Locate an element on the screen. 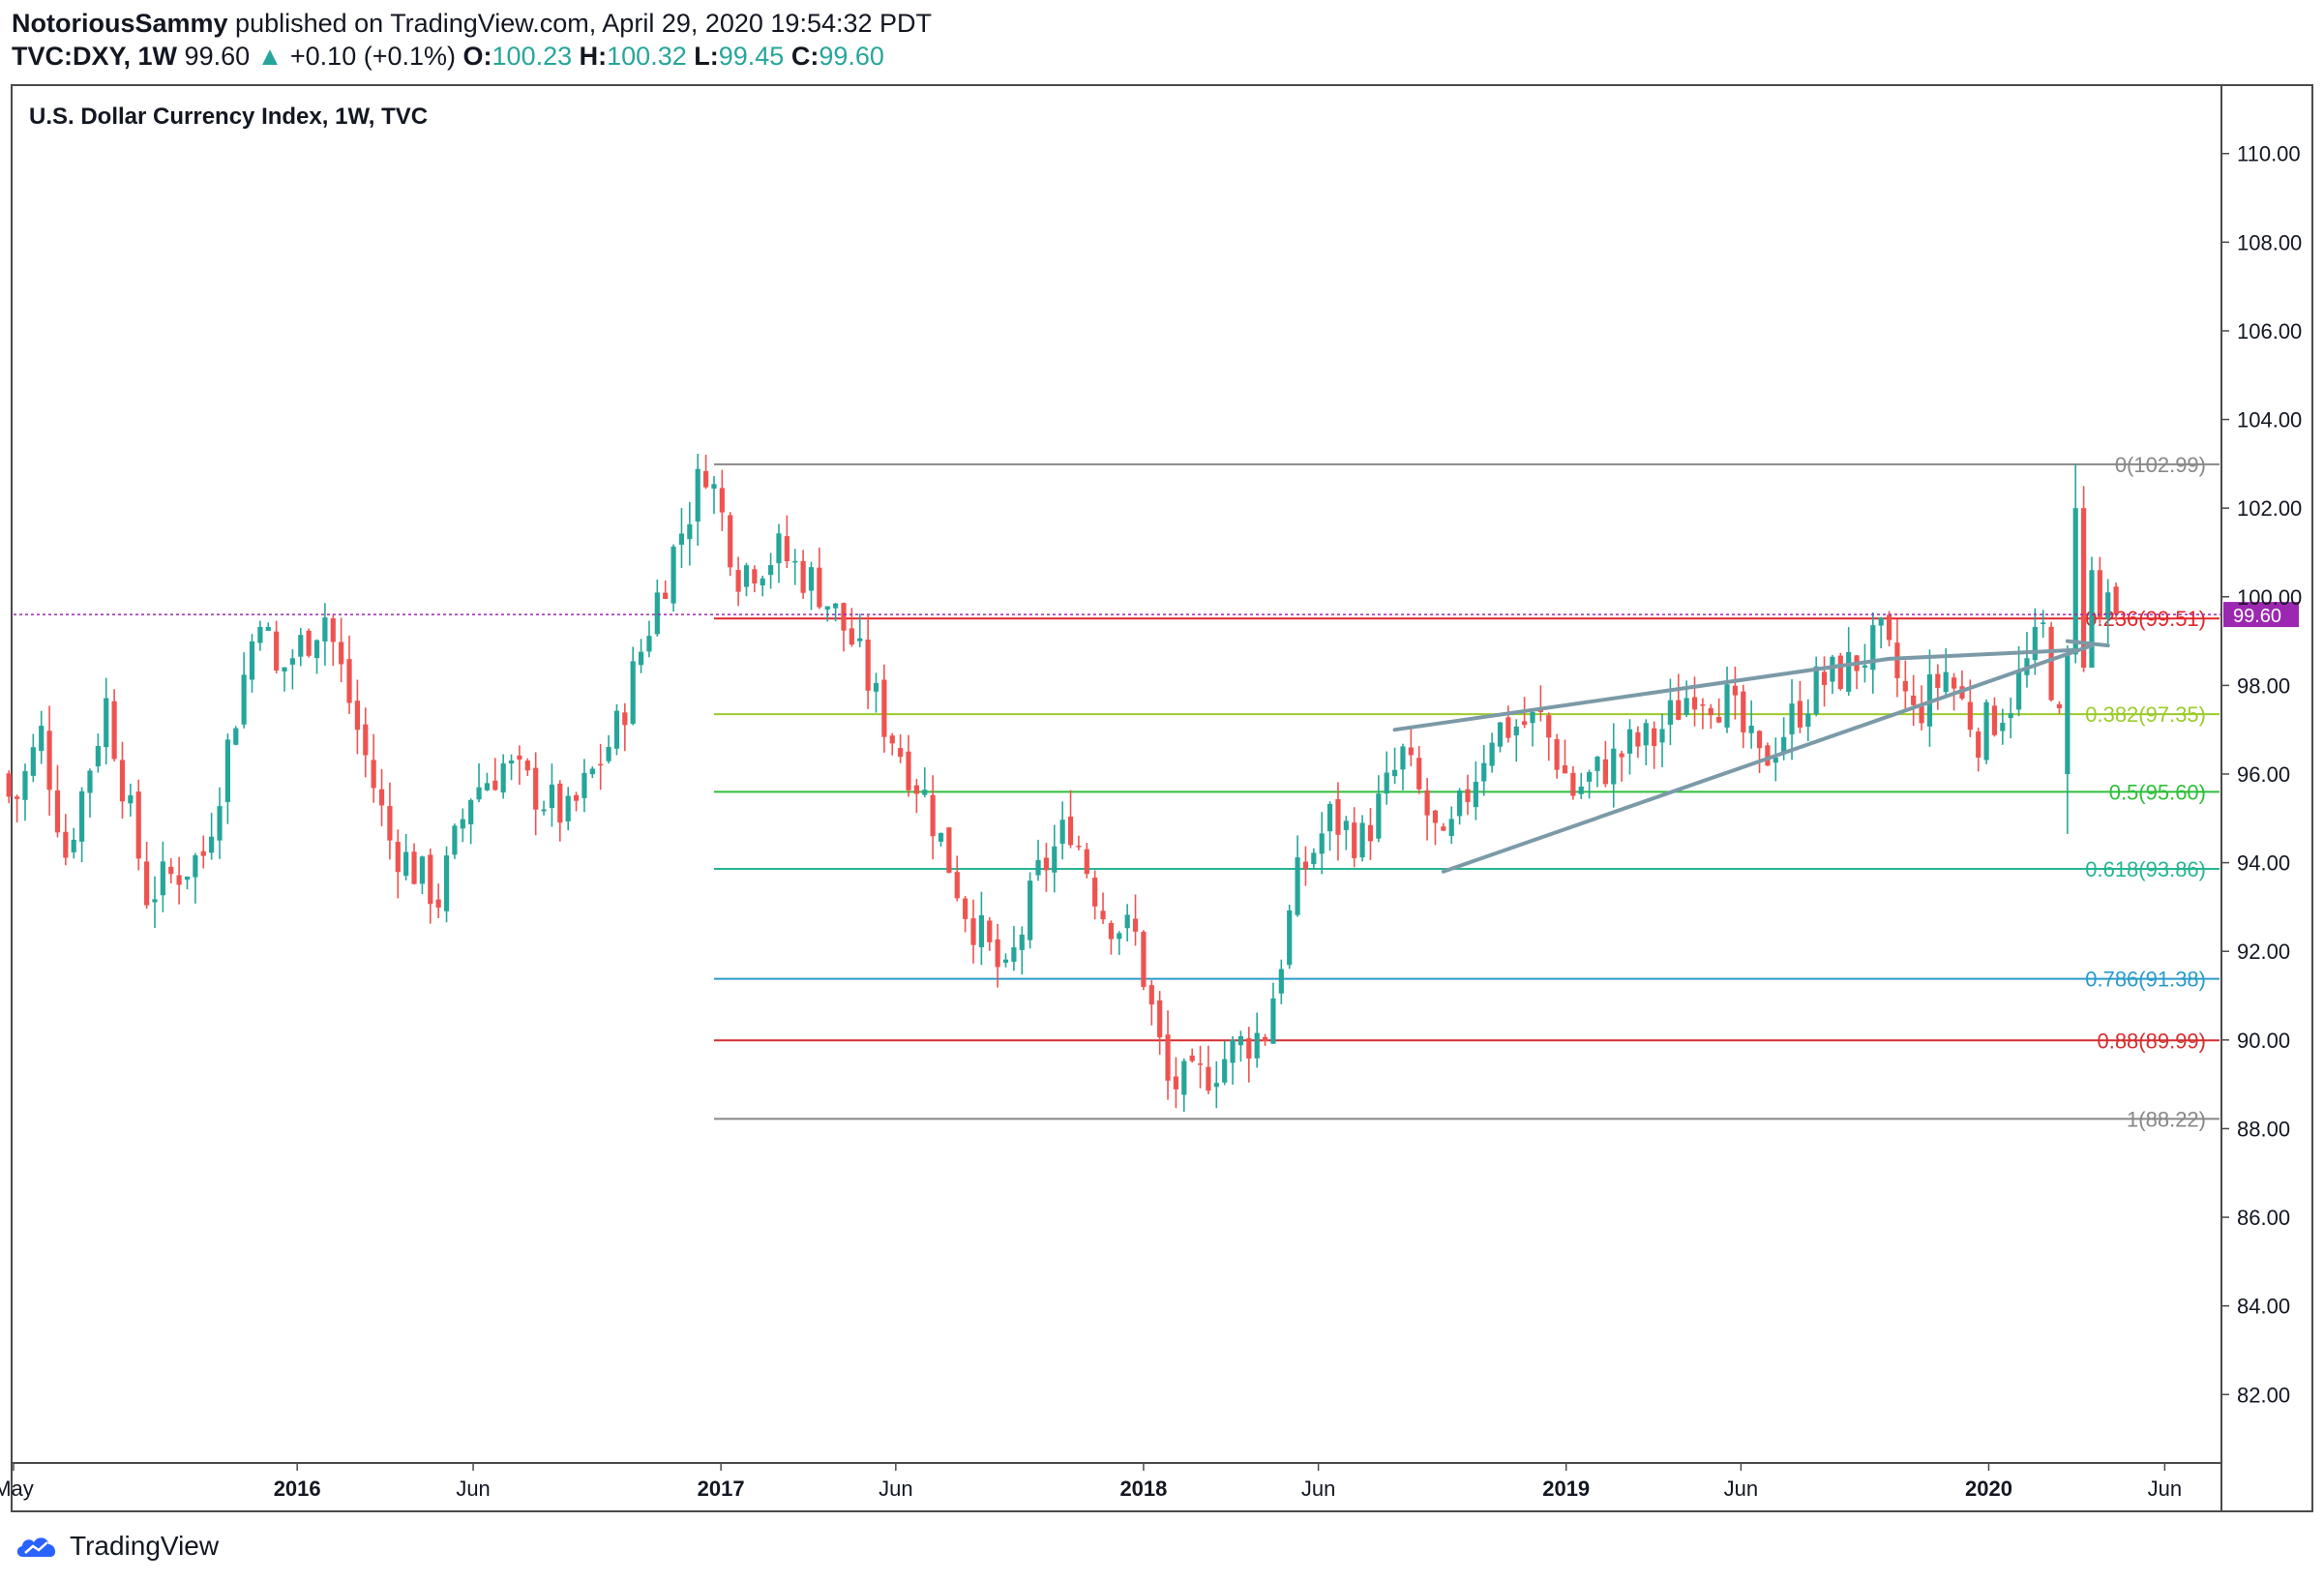 Image resolution: width=2324 pixels, height=1581 pixels. y-tick-label: 96.00 is located at coordinates (2263, 774).